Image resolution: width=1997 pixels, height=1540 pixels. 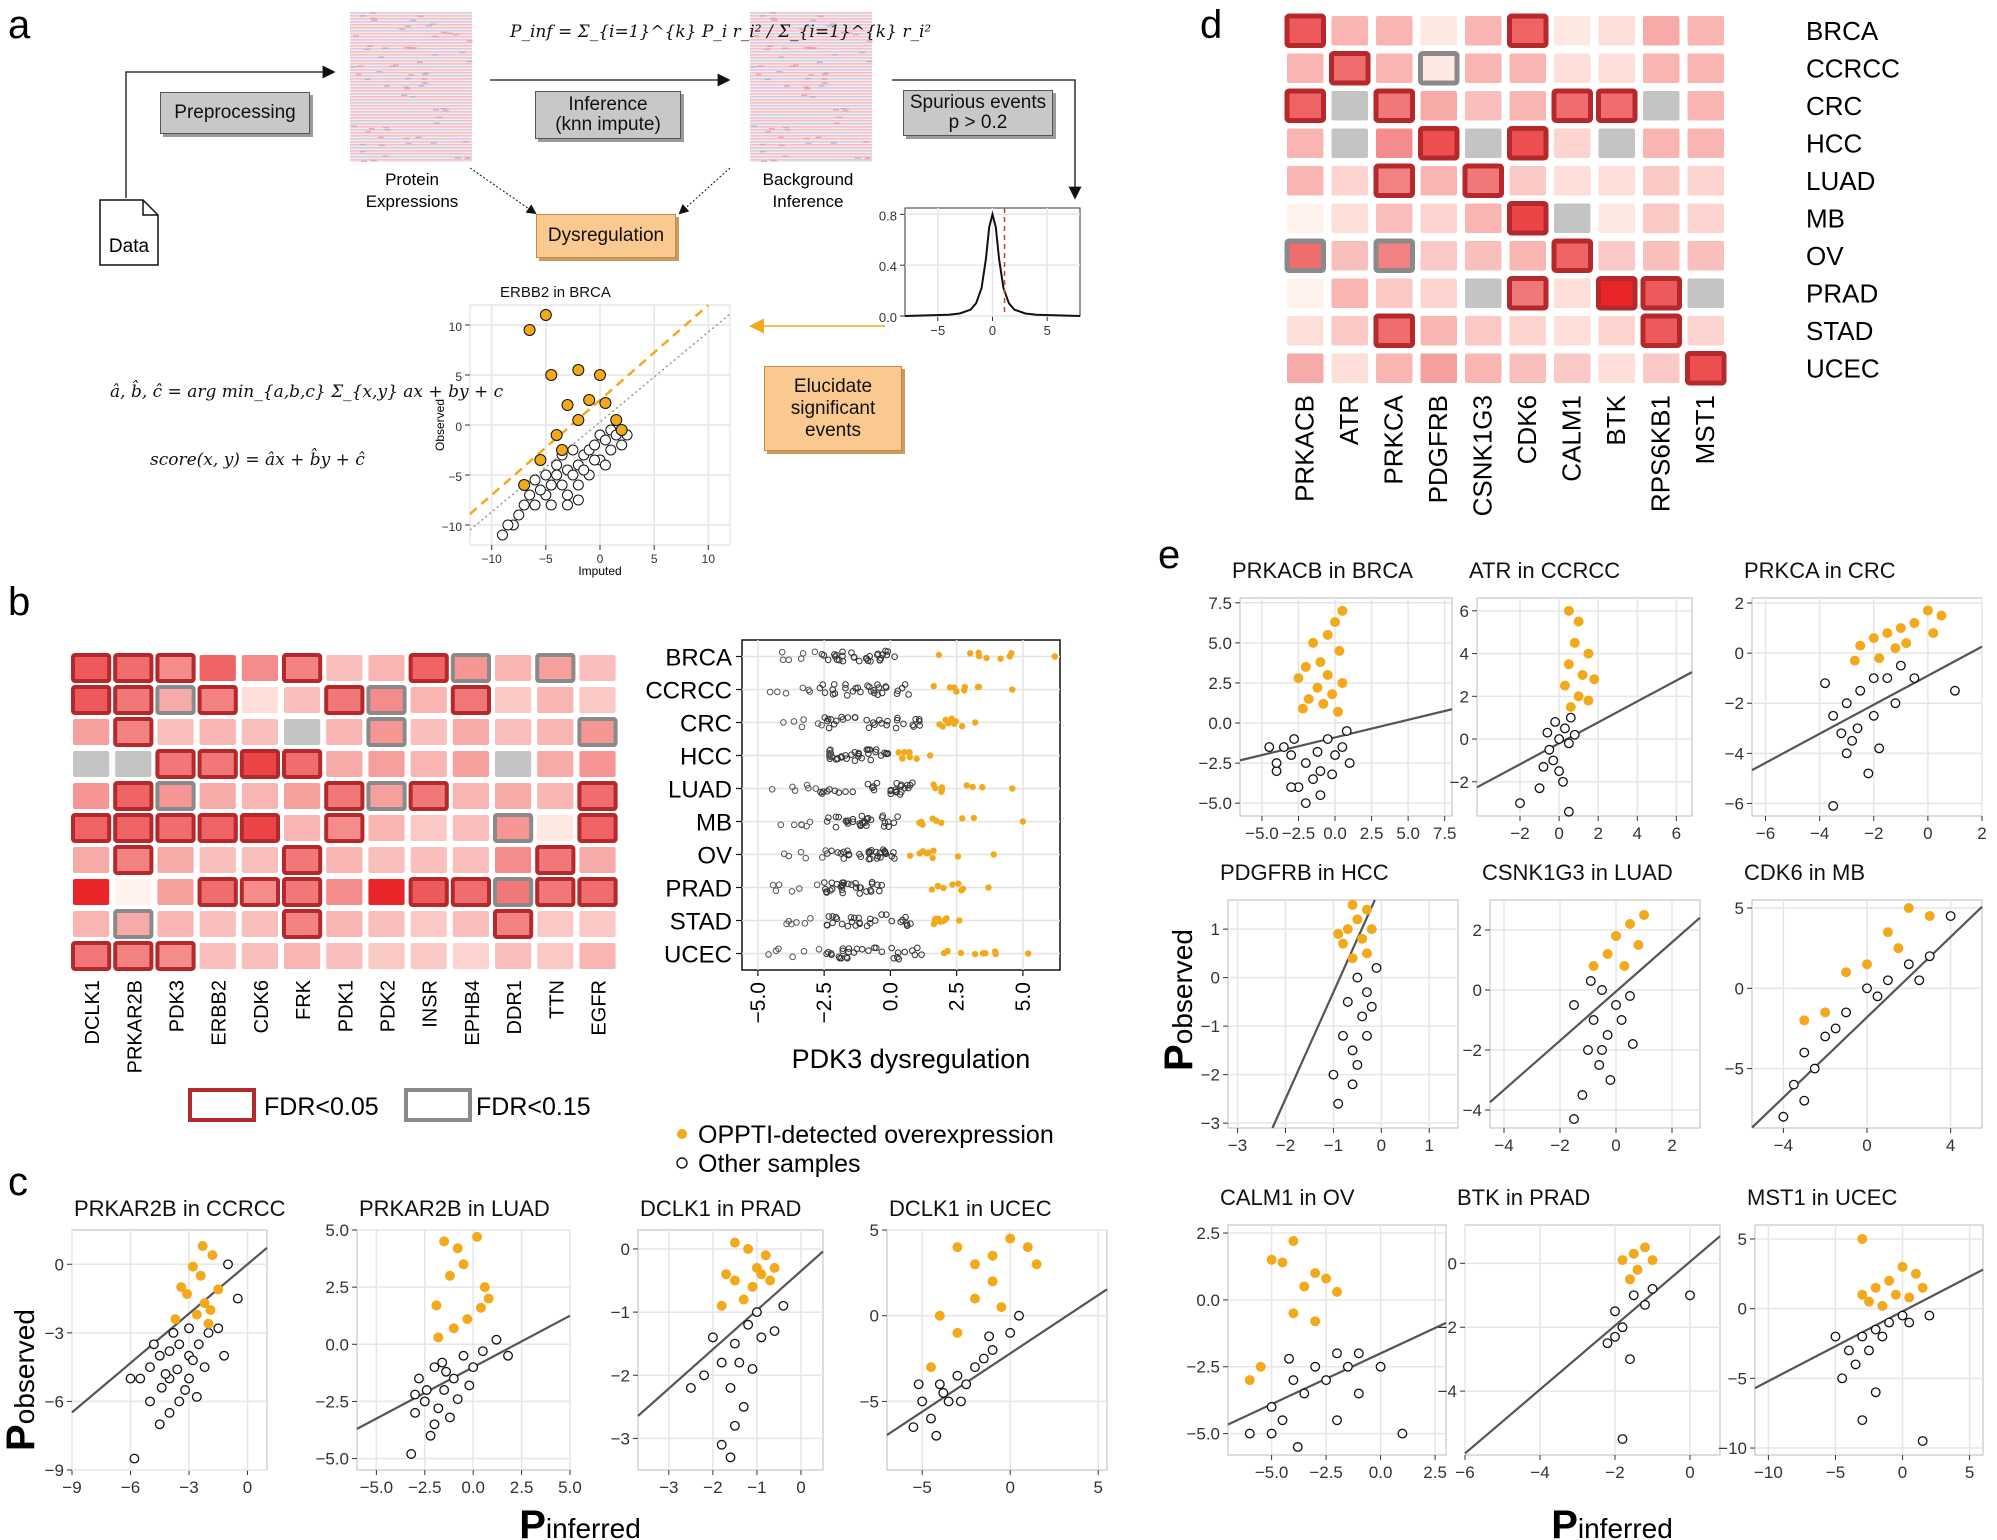 I want to click on heat-col-label: CDK6, so click(x=1527, y=429).